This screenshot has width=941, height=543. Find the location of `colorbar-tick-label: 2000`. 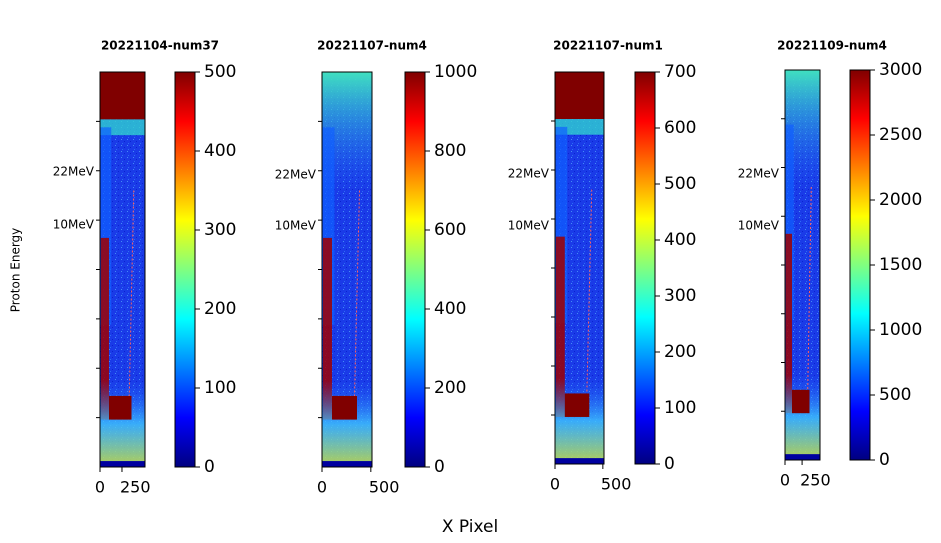

colorbar-tick-label: 2000 is located at coordinates (900, 200).